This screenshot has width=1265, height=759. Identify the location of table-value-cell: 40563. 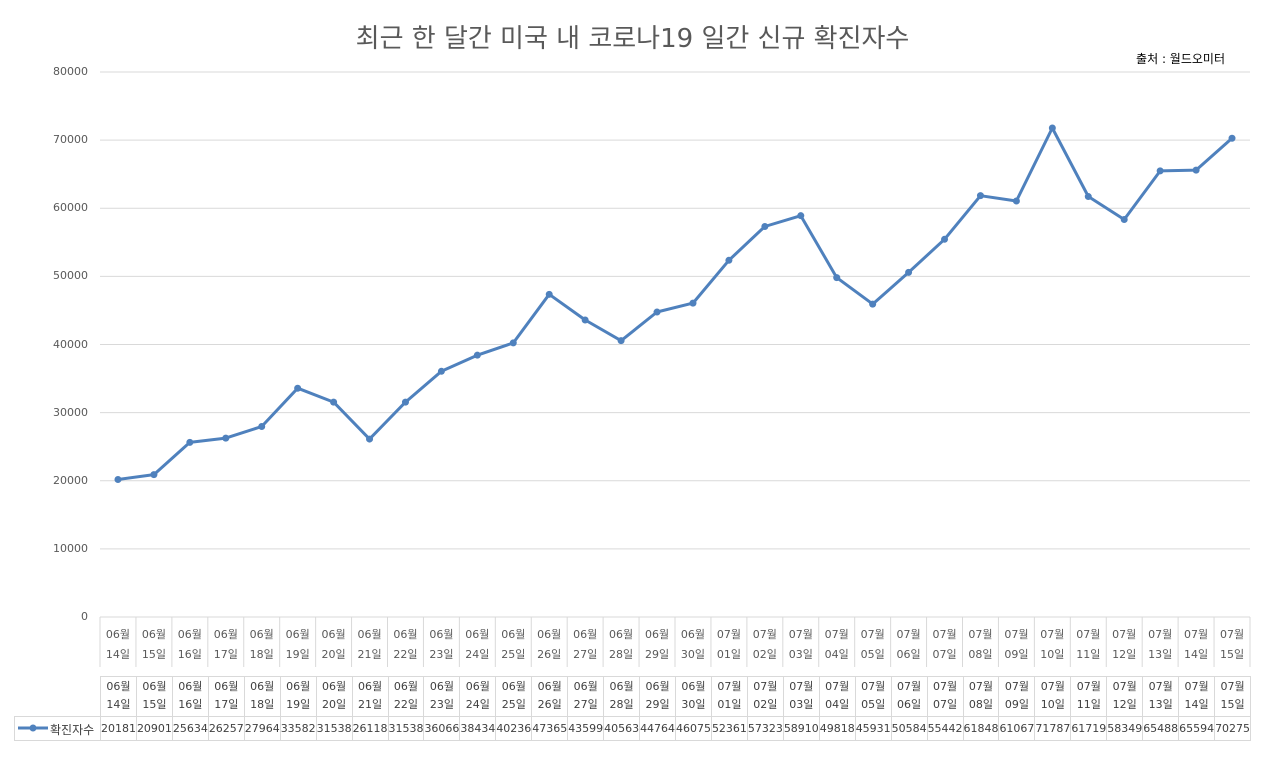
(622, 728).